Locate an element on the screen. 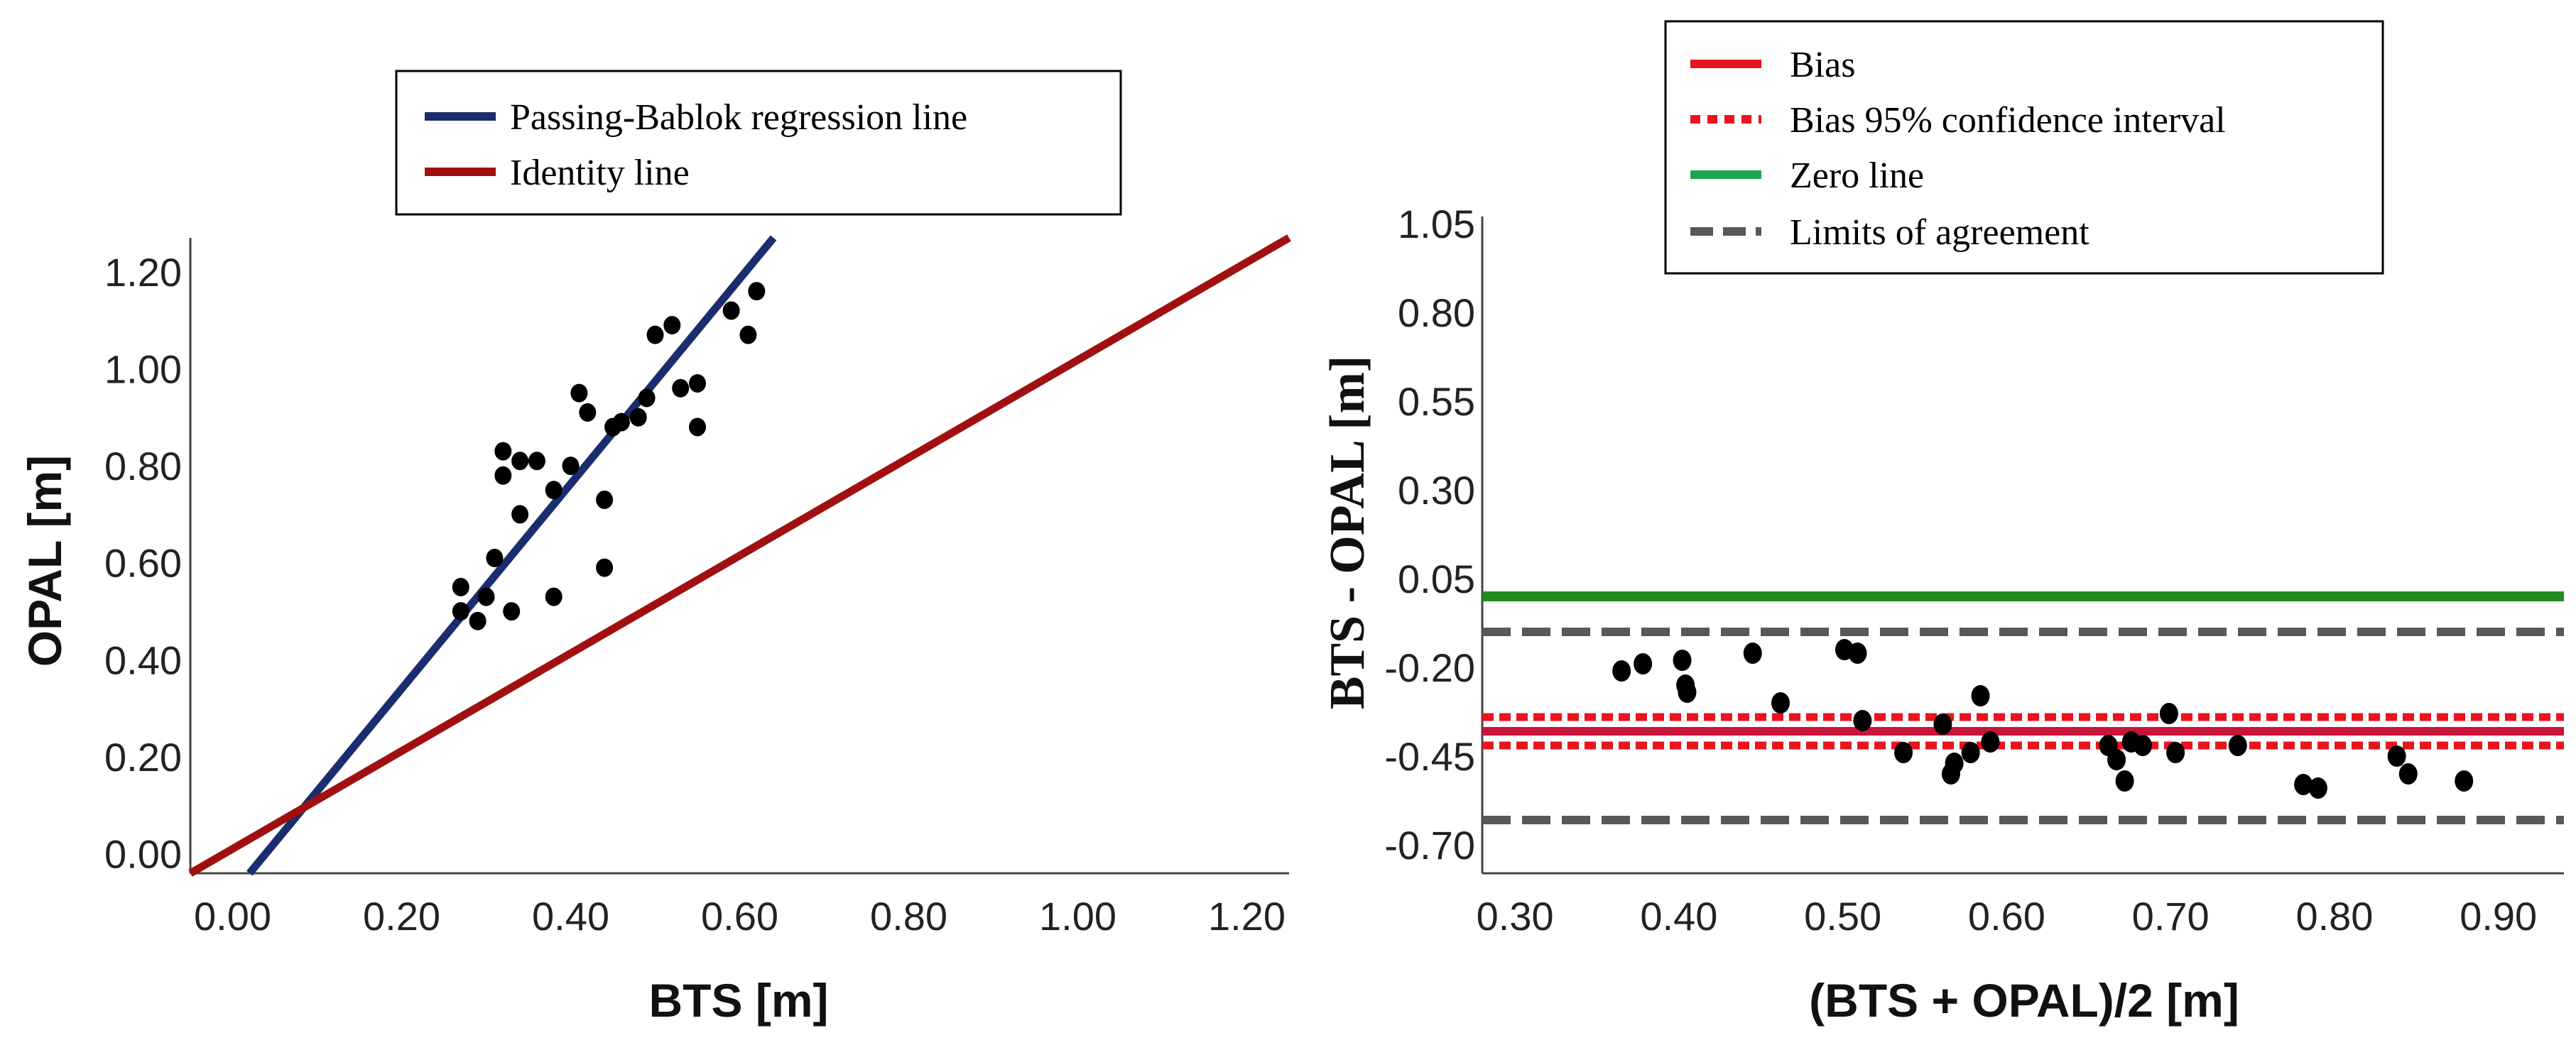 The height and width of the screenshot is (1060, 2576). legend-label-bias: Bias is located at coordinates (1822, 65).